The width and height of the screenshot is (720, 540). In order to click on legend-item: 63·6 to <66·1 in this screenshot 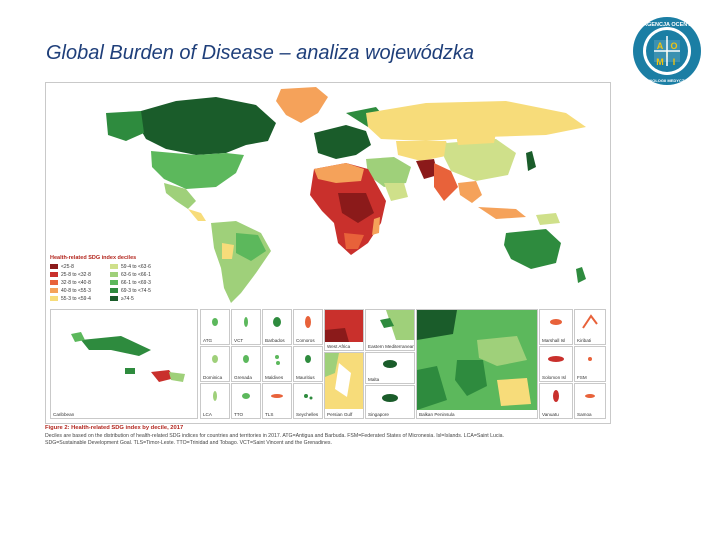, I will do `click(145, 274)`.